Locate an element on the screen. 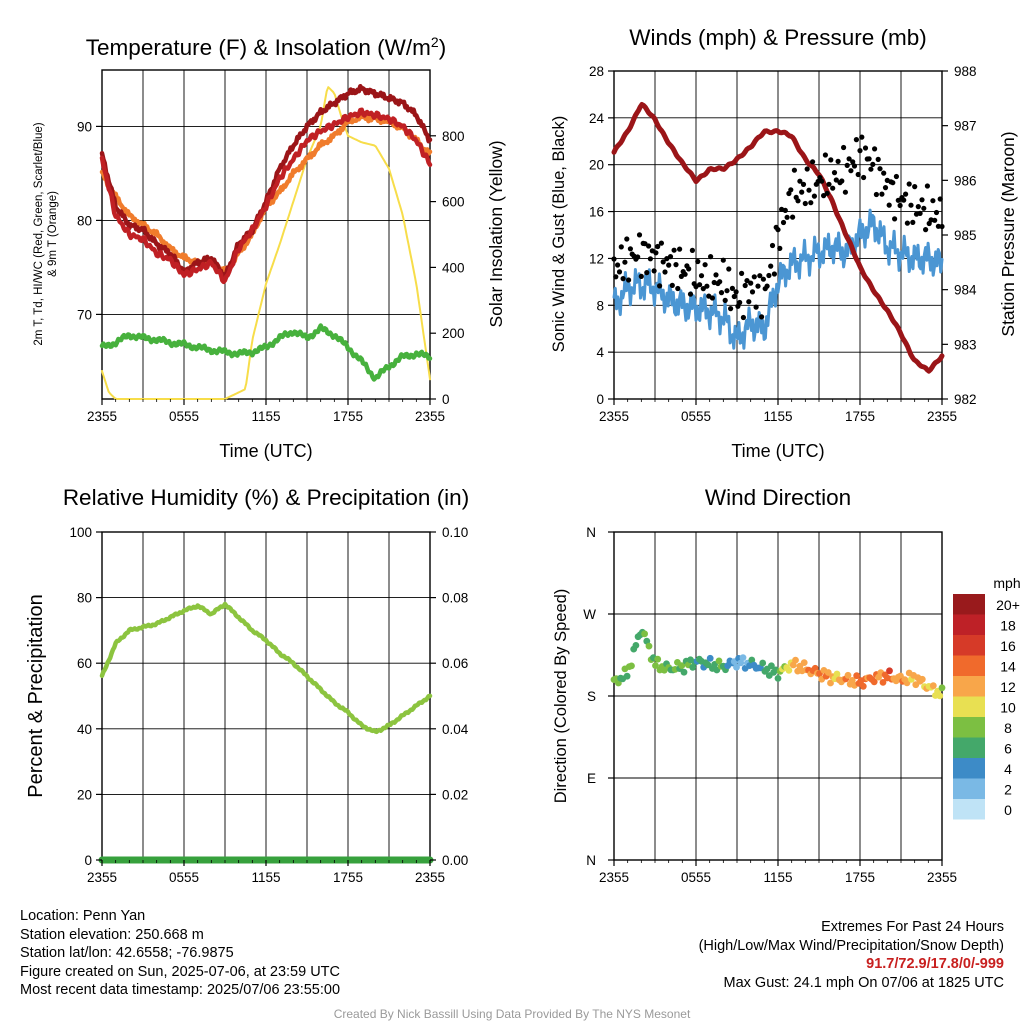 This screenshot has width=1024, height=1024. winds-xlabel: Time (UTC) is located at coordinates (777, 451).